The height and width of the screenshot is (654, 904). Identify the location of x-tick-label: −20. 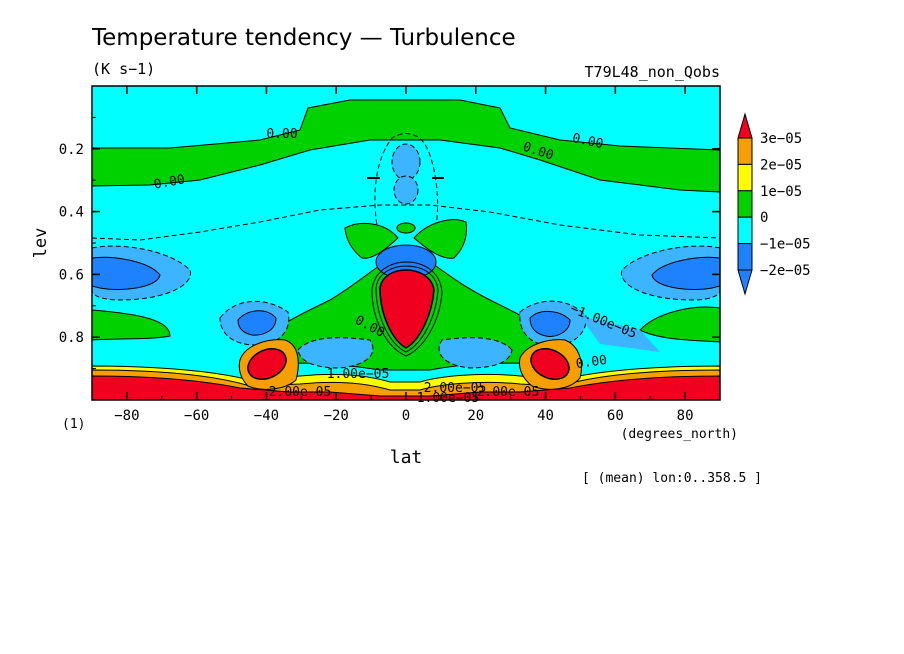
(336, 416).